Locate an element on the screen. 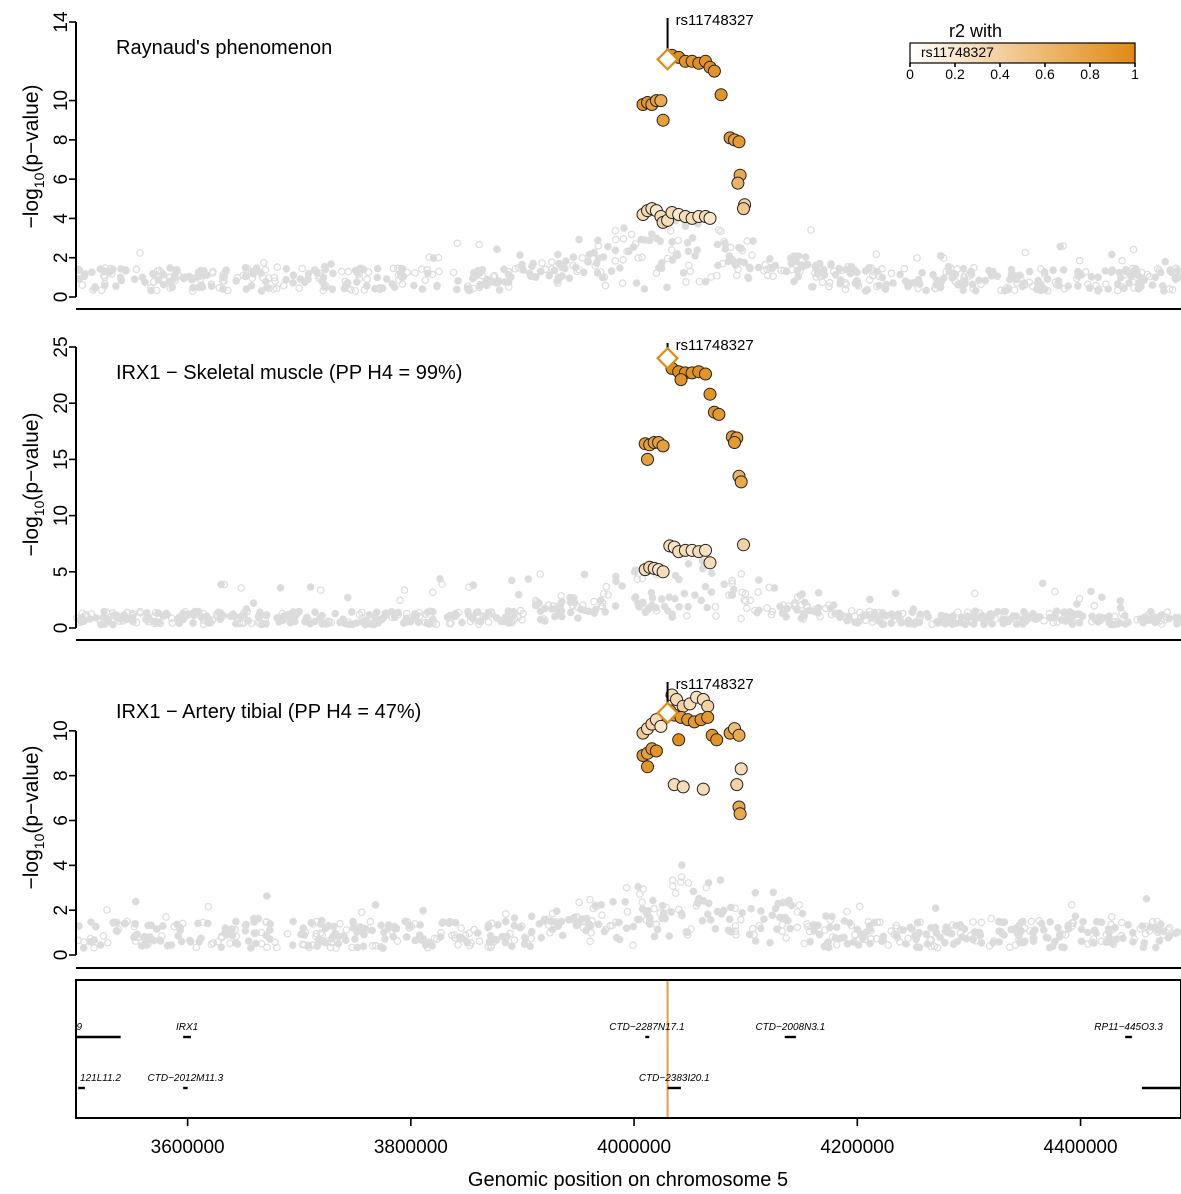  y-label-suffix: (p−value) is located at coordinates (31, 128).